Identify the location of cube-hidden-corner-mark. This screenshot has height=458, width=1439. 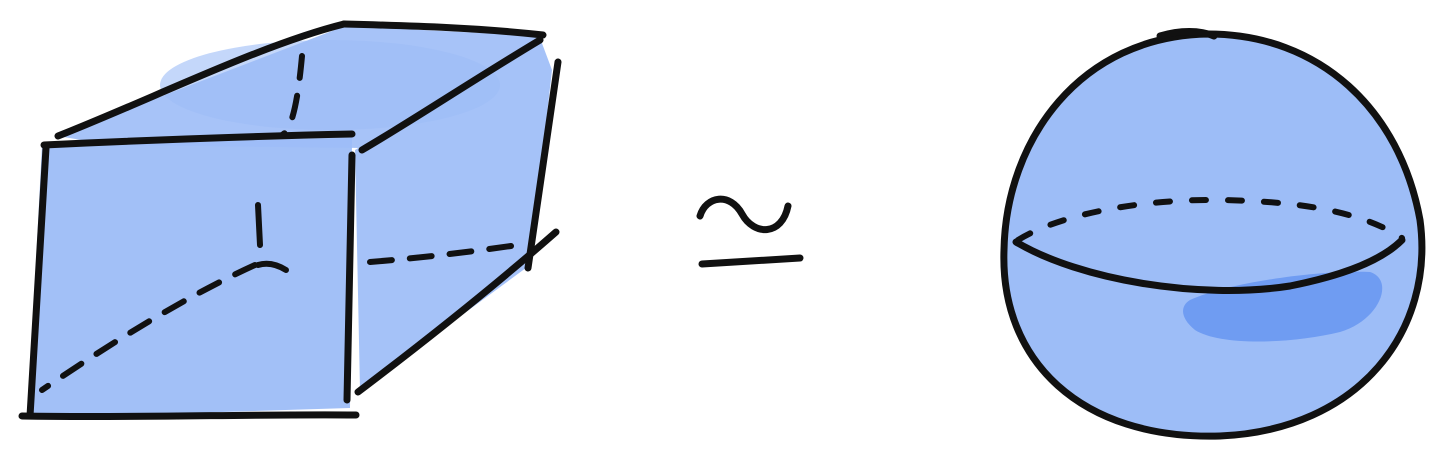
(272, 266).